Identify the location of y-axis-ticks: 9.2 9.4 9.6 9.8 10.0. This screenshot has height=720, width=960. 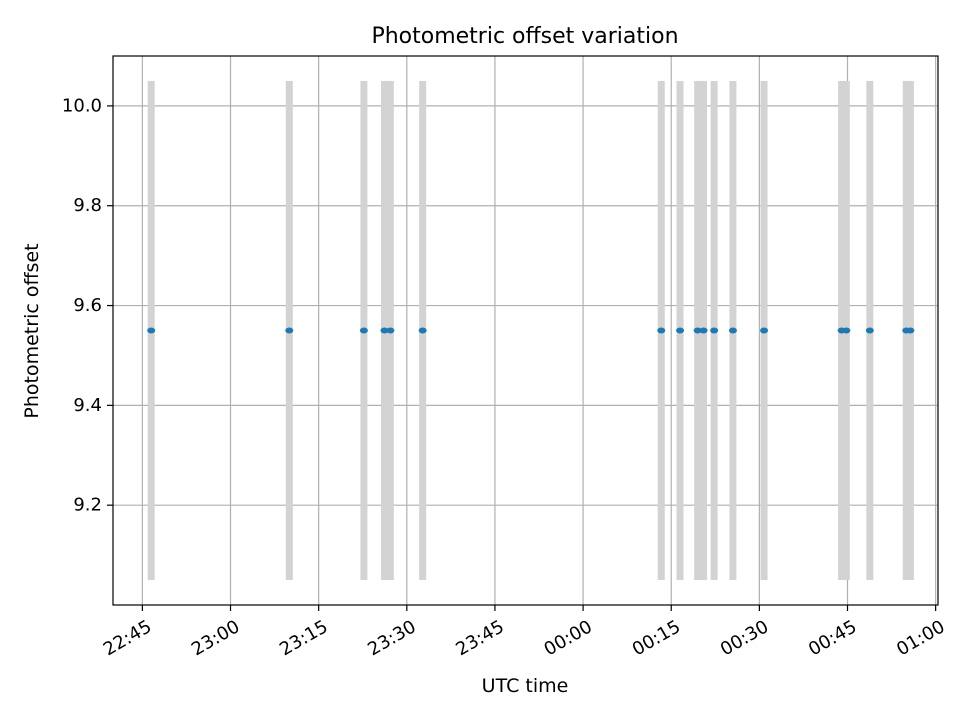
(87, 305).